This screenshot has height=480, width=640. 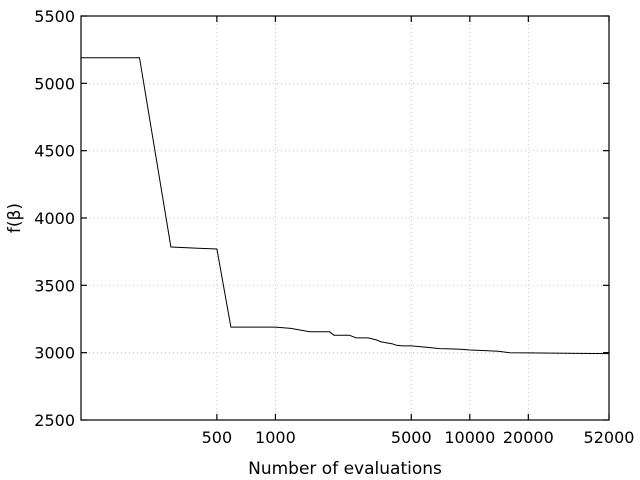 I want to click on y-tick-label: 5000, so click(x=54, y=83).